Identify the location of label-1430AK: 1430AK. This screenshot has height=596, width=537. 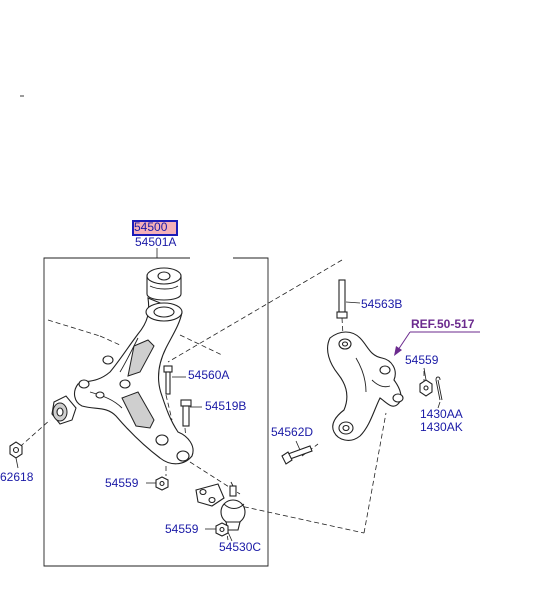
(441, 427).